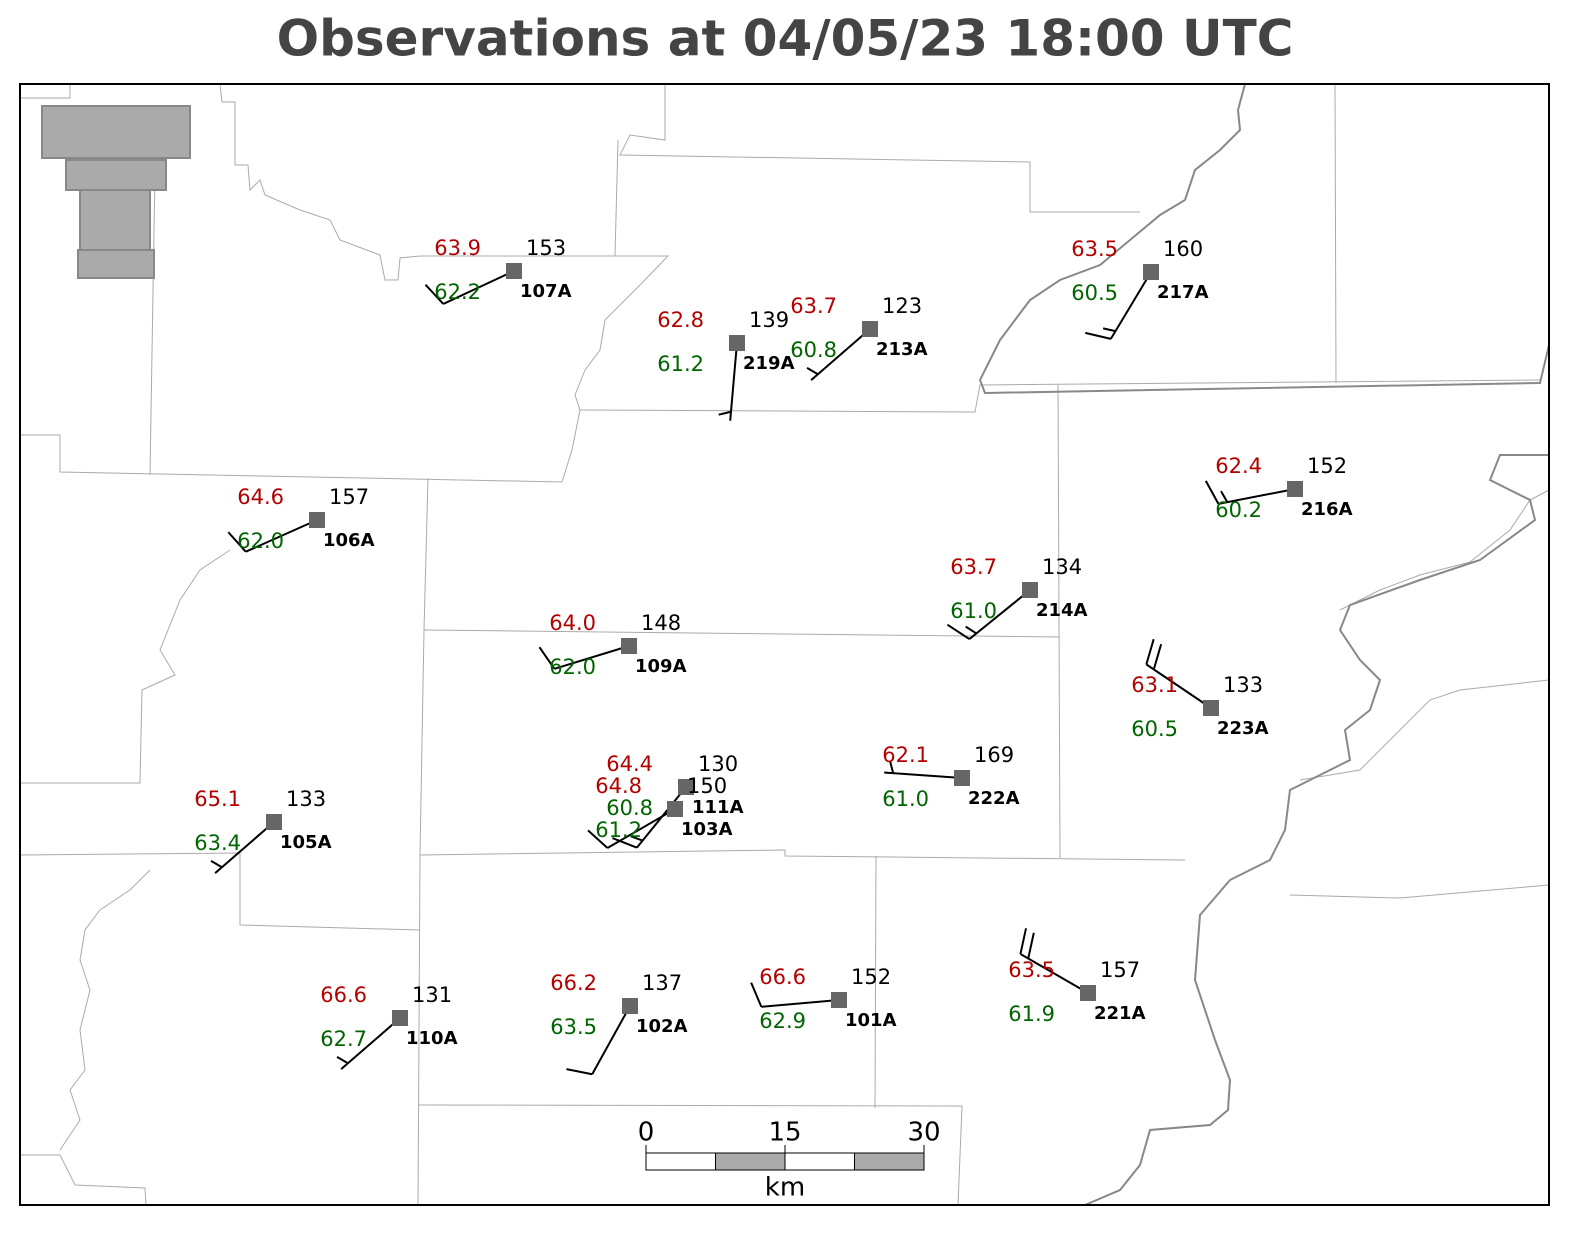 The width and height of the screenshot is (1589, 1245). What do you see at coordinates (260, 541) in the screenshot?
I see `dewpoint: 62.0` at bounding box center [260, 541].